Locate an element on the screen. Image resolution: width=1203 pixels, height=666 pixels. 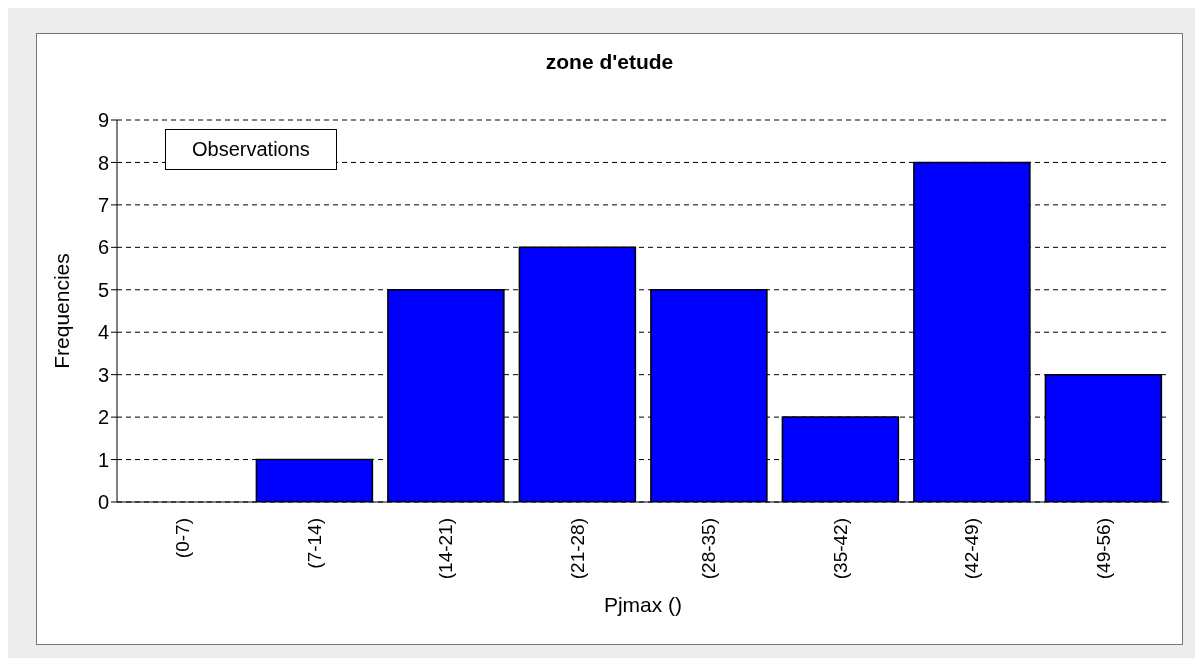
x-tick-label: (0-7) is located at coordinates (183, 538).